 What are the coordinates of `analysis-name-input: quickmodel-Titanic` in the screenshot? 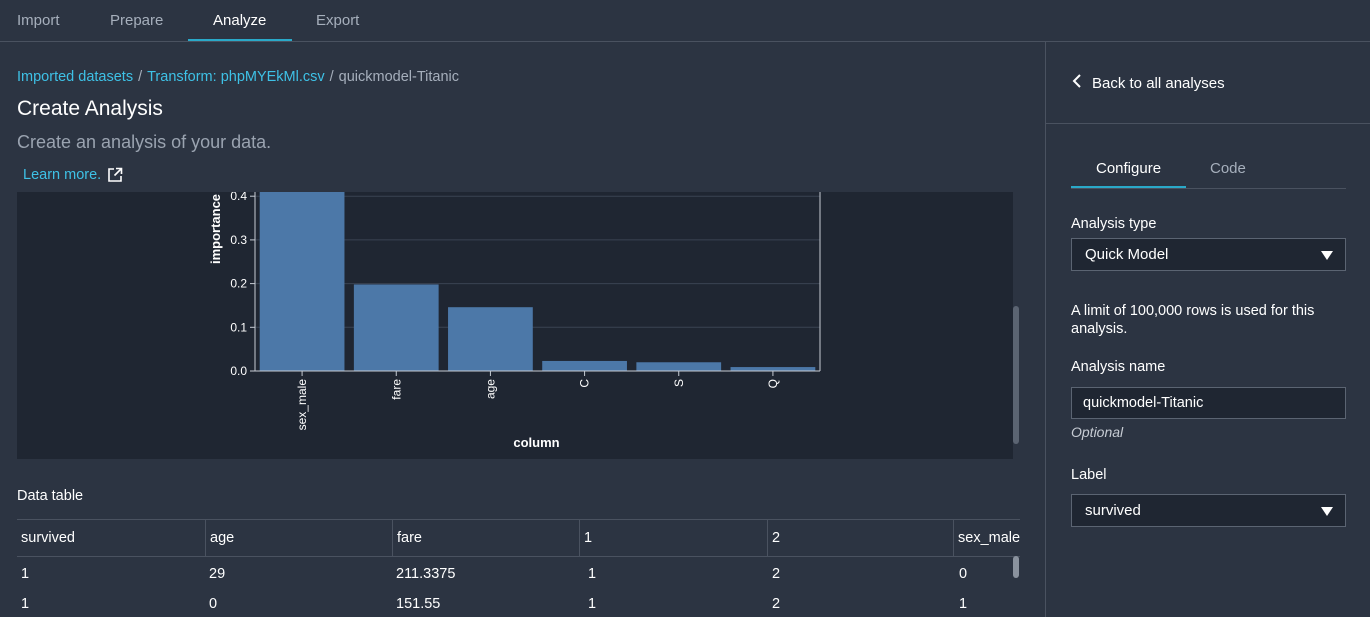 It's located at (1208, 403).